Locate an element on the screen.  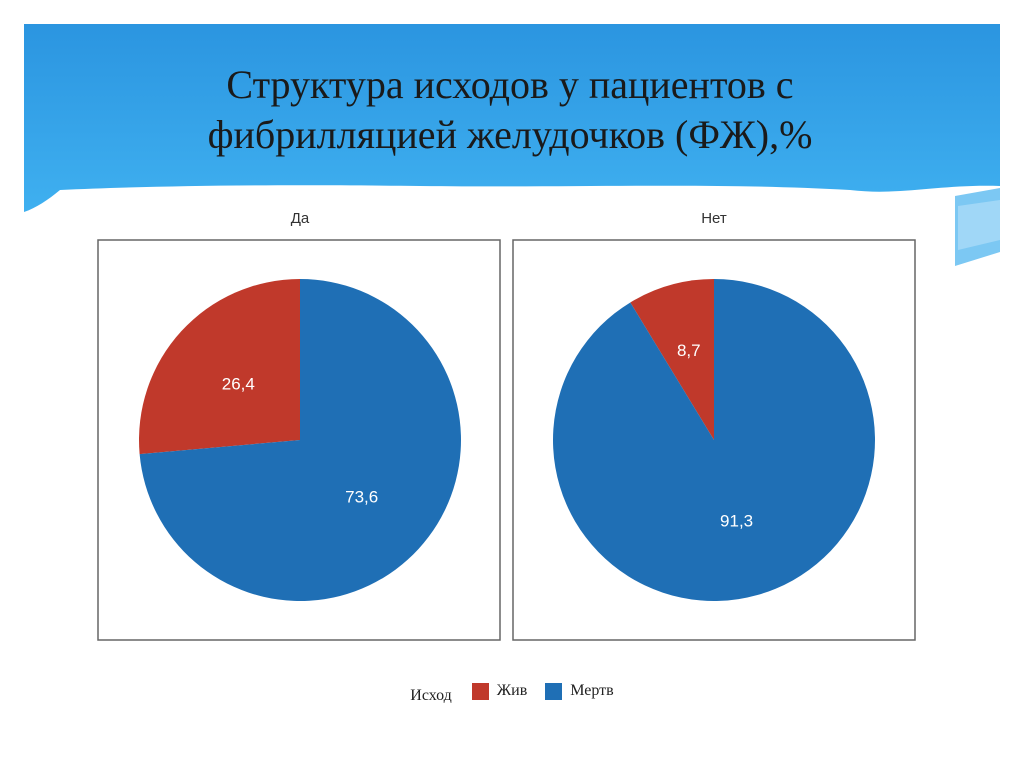
facet-label-da: Да is located at coordinates (300, 218).